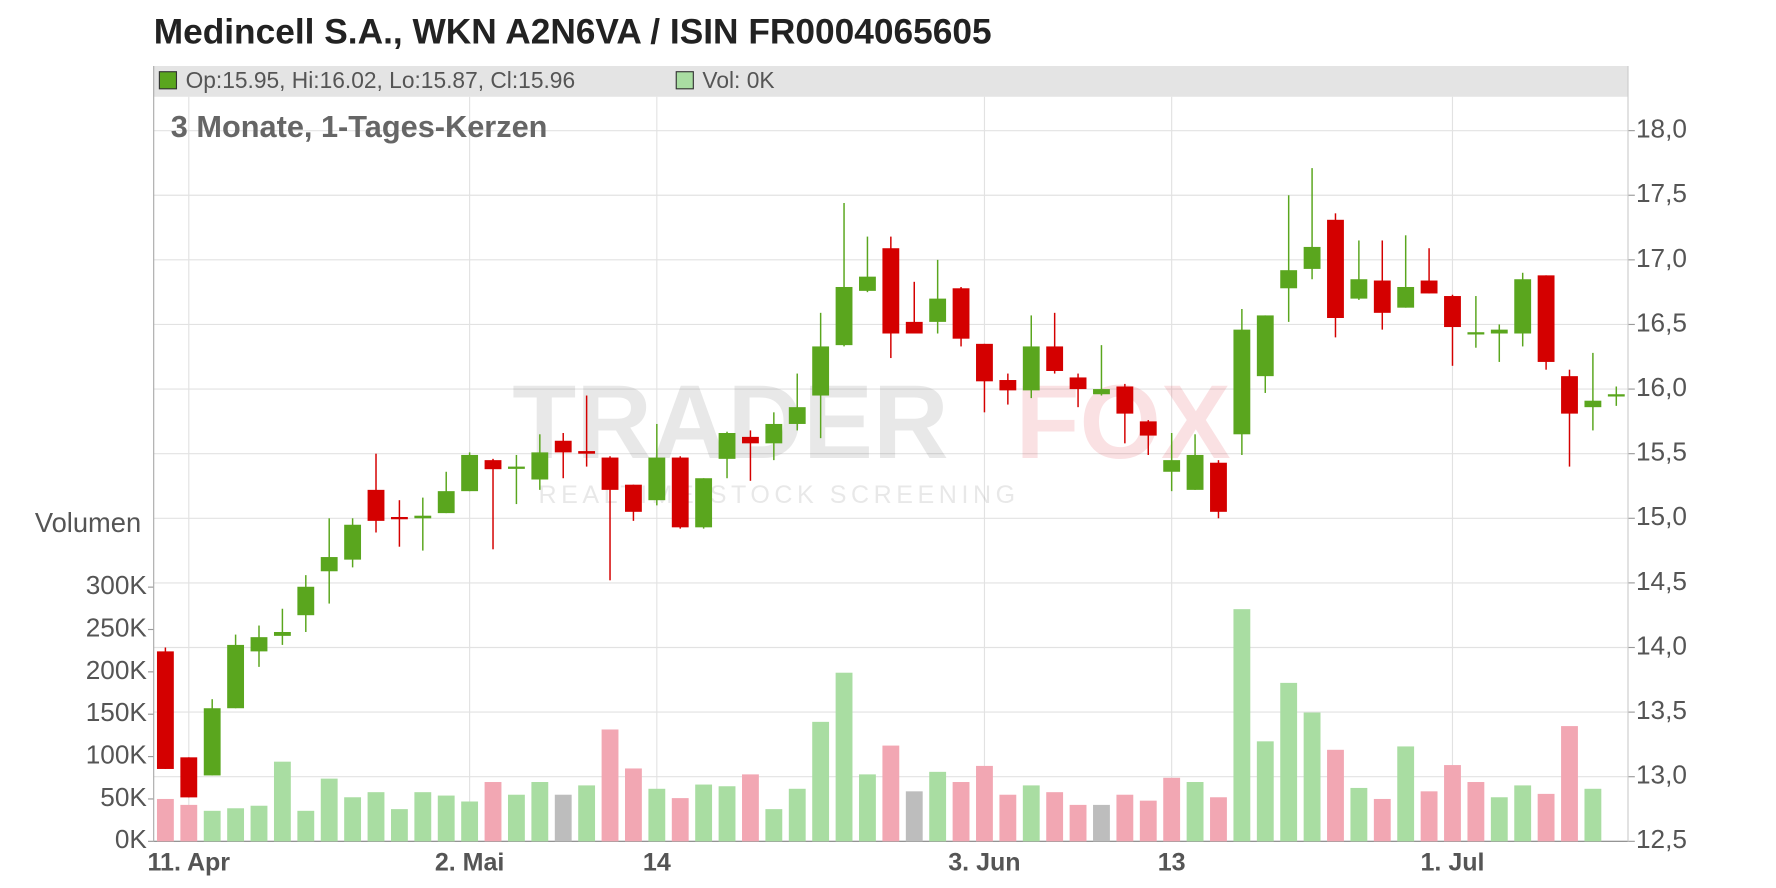 The width and height of the screenshot is (1776, 888). What do you see at coordinates (891, 81) in the screenshot?
I see `info-bar` at bounding box center [891, 81].